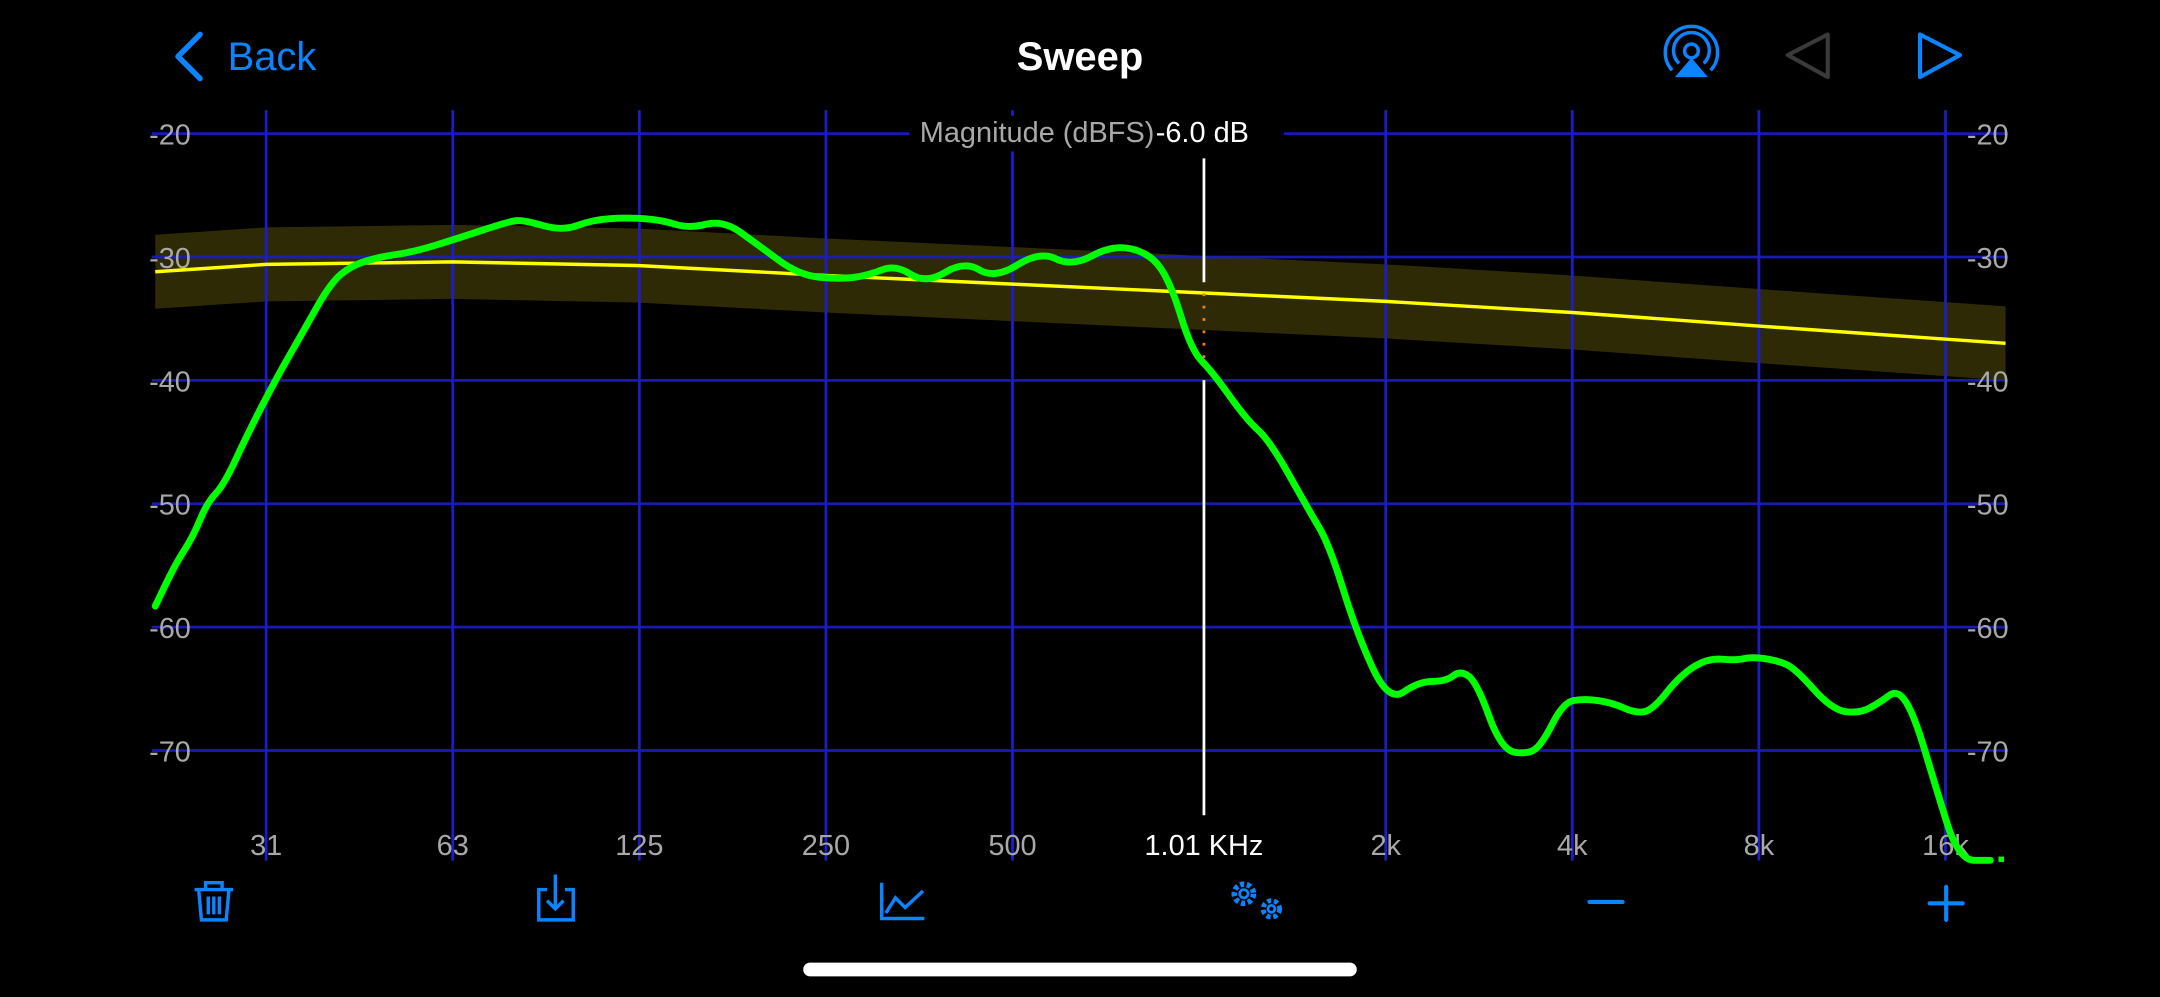 Image resolution: width=2160 pixels, height=997 pixels. I want to click on back-label: Back, so click(273, 57).